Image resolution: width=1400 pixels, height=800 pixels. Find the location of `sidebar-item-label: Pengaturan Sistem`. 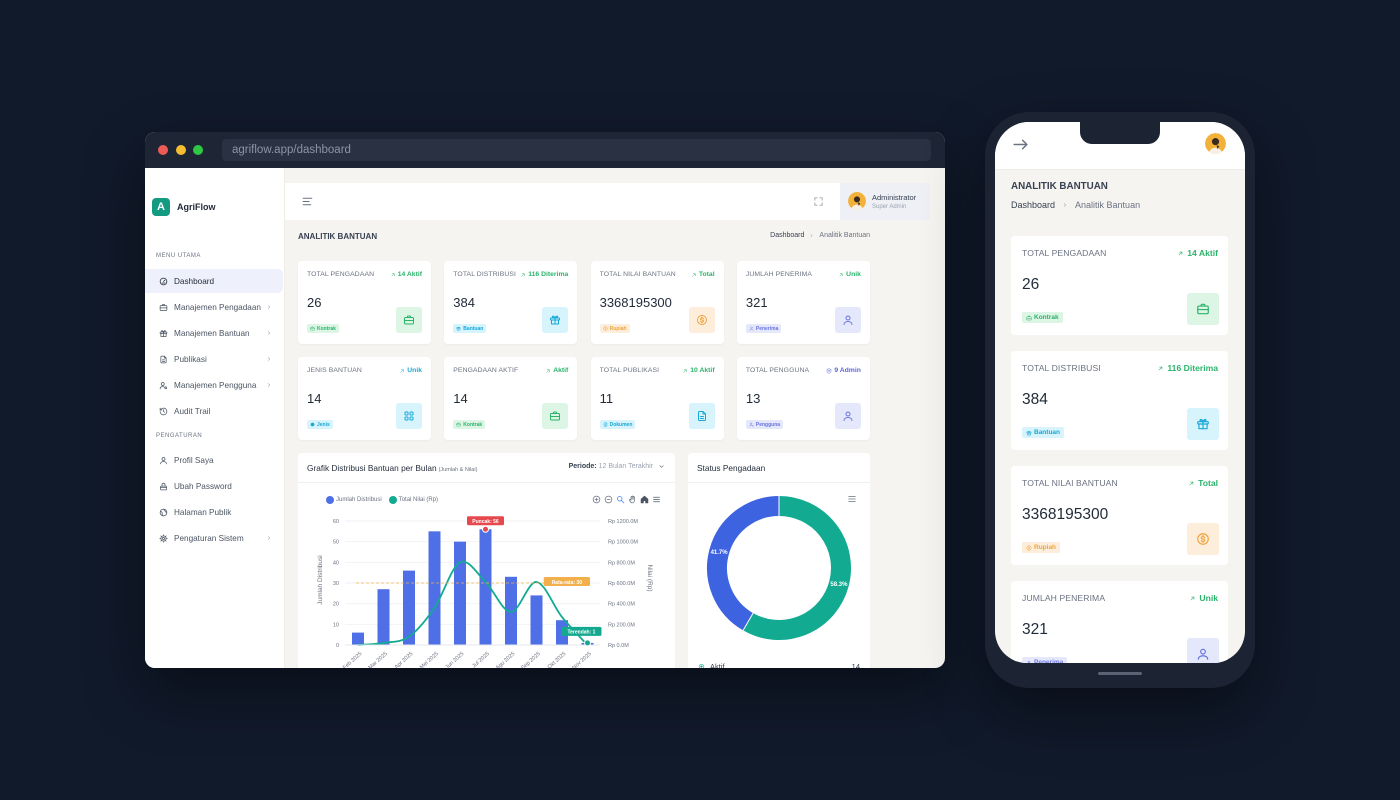

sidebar-item-label: Pengaturan Sistem is located at coordinates (209, 538).